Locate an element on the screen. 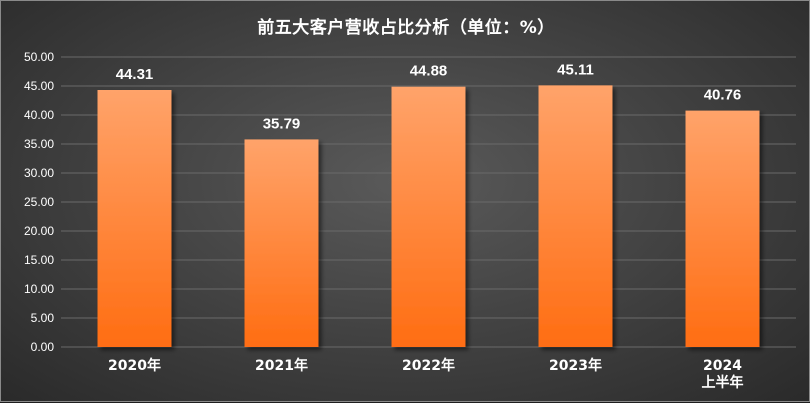  x-tick-label: 2021年 is located at coordinates (281, 365).